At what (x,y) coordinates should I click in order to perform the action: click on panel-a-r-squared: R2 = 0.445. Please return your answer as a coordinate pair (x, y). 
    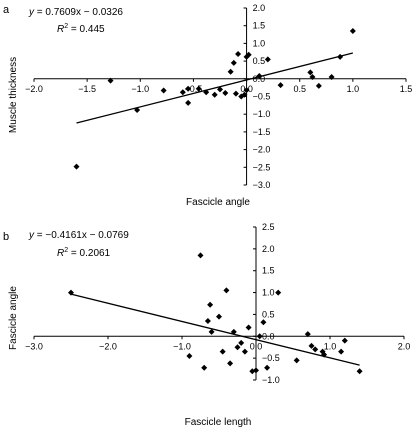
    Looking at the image, I should click on (81, 29).